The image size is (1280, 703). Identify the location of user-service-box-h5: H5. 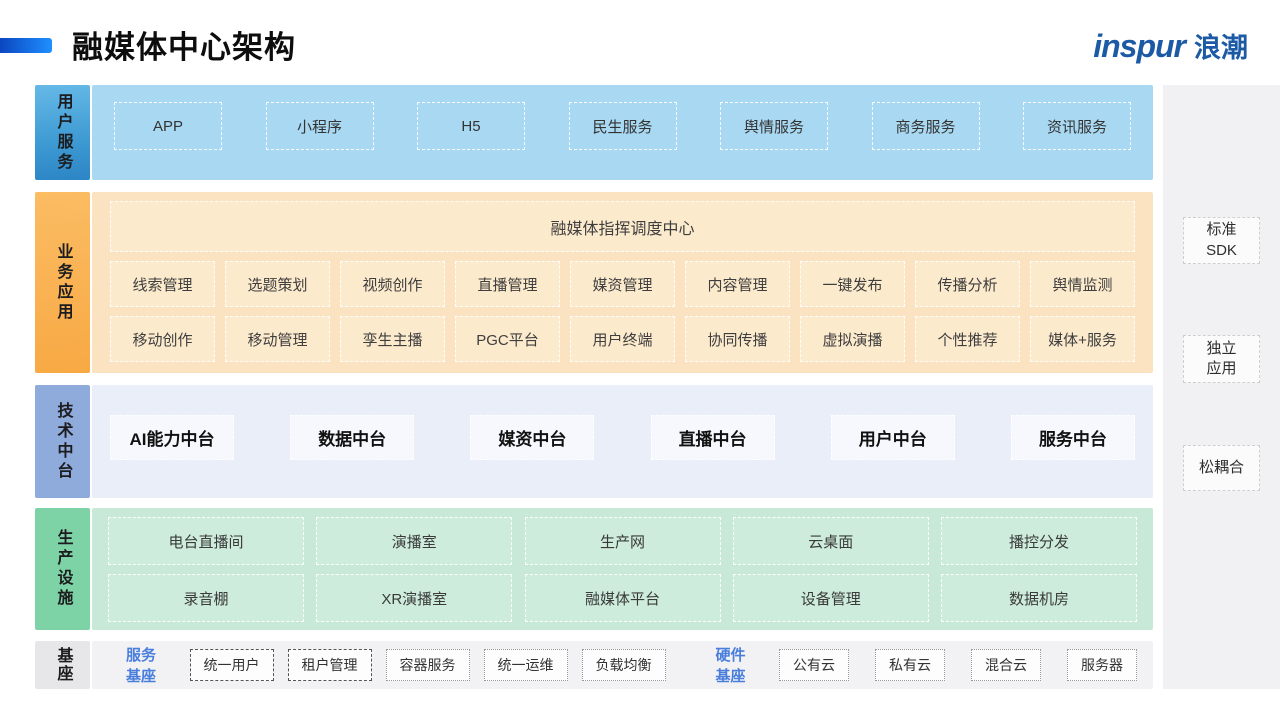
(471, 126).